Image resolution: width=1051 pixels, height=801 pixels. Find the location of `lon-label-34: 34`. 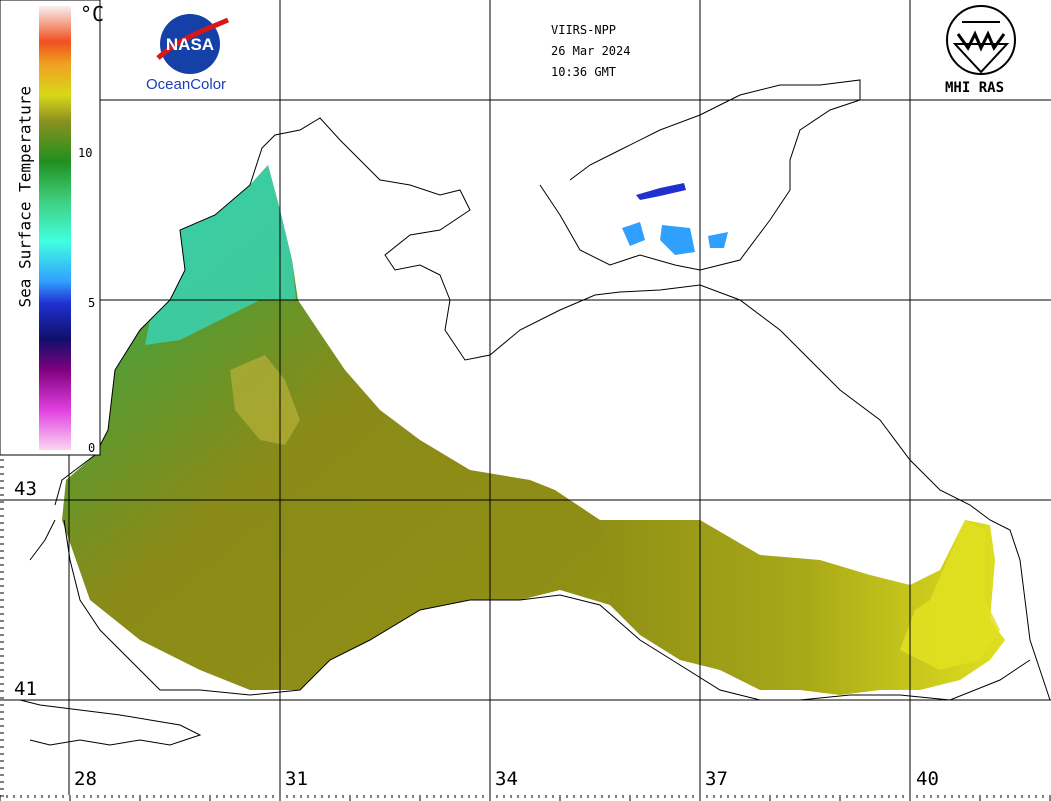

lon-label-34: 34 is located at coordinates (506, 779).